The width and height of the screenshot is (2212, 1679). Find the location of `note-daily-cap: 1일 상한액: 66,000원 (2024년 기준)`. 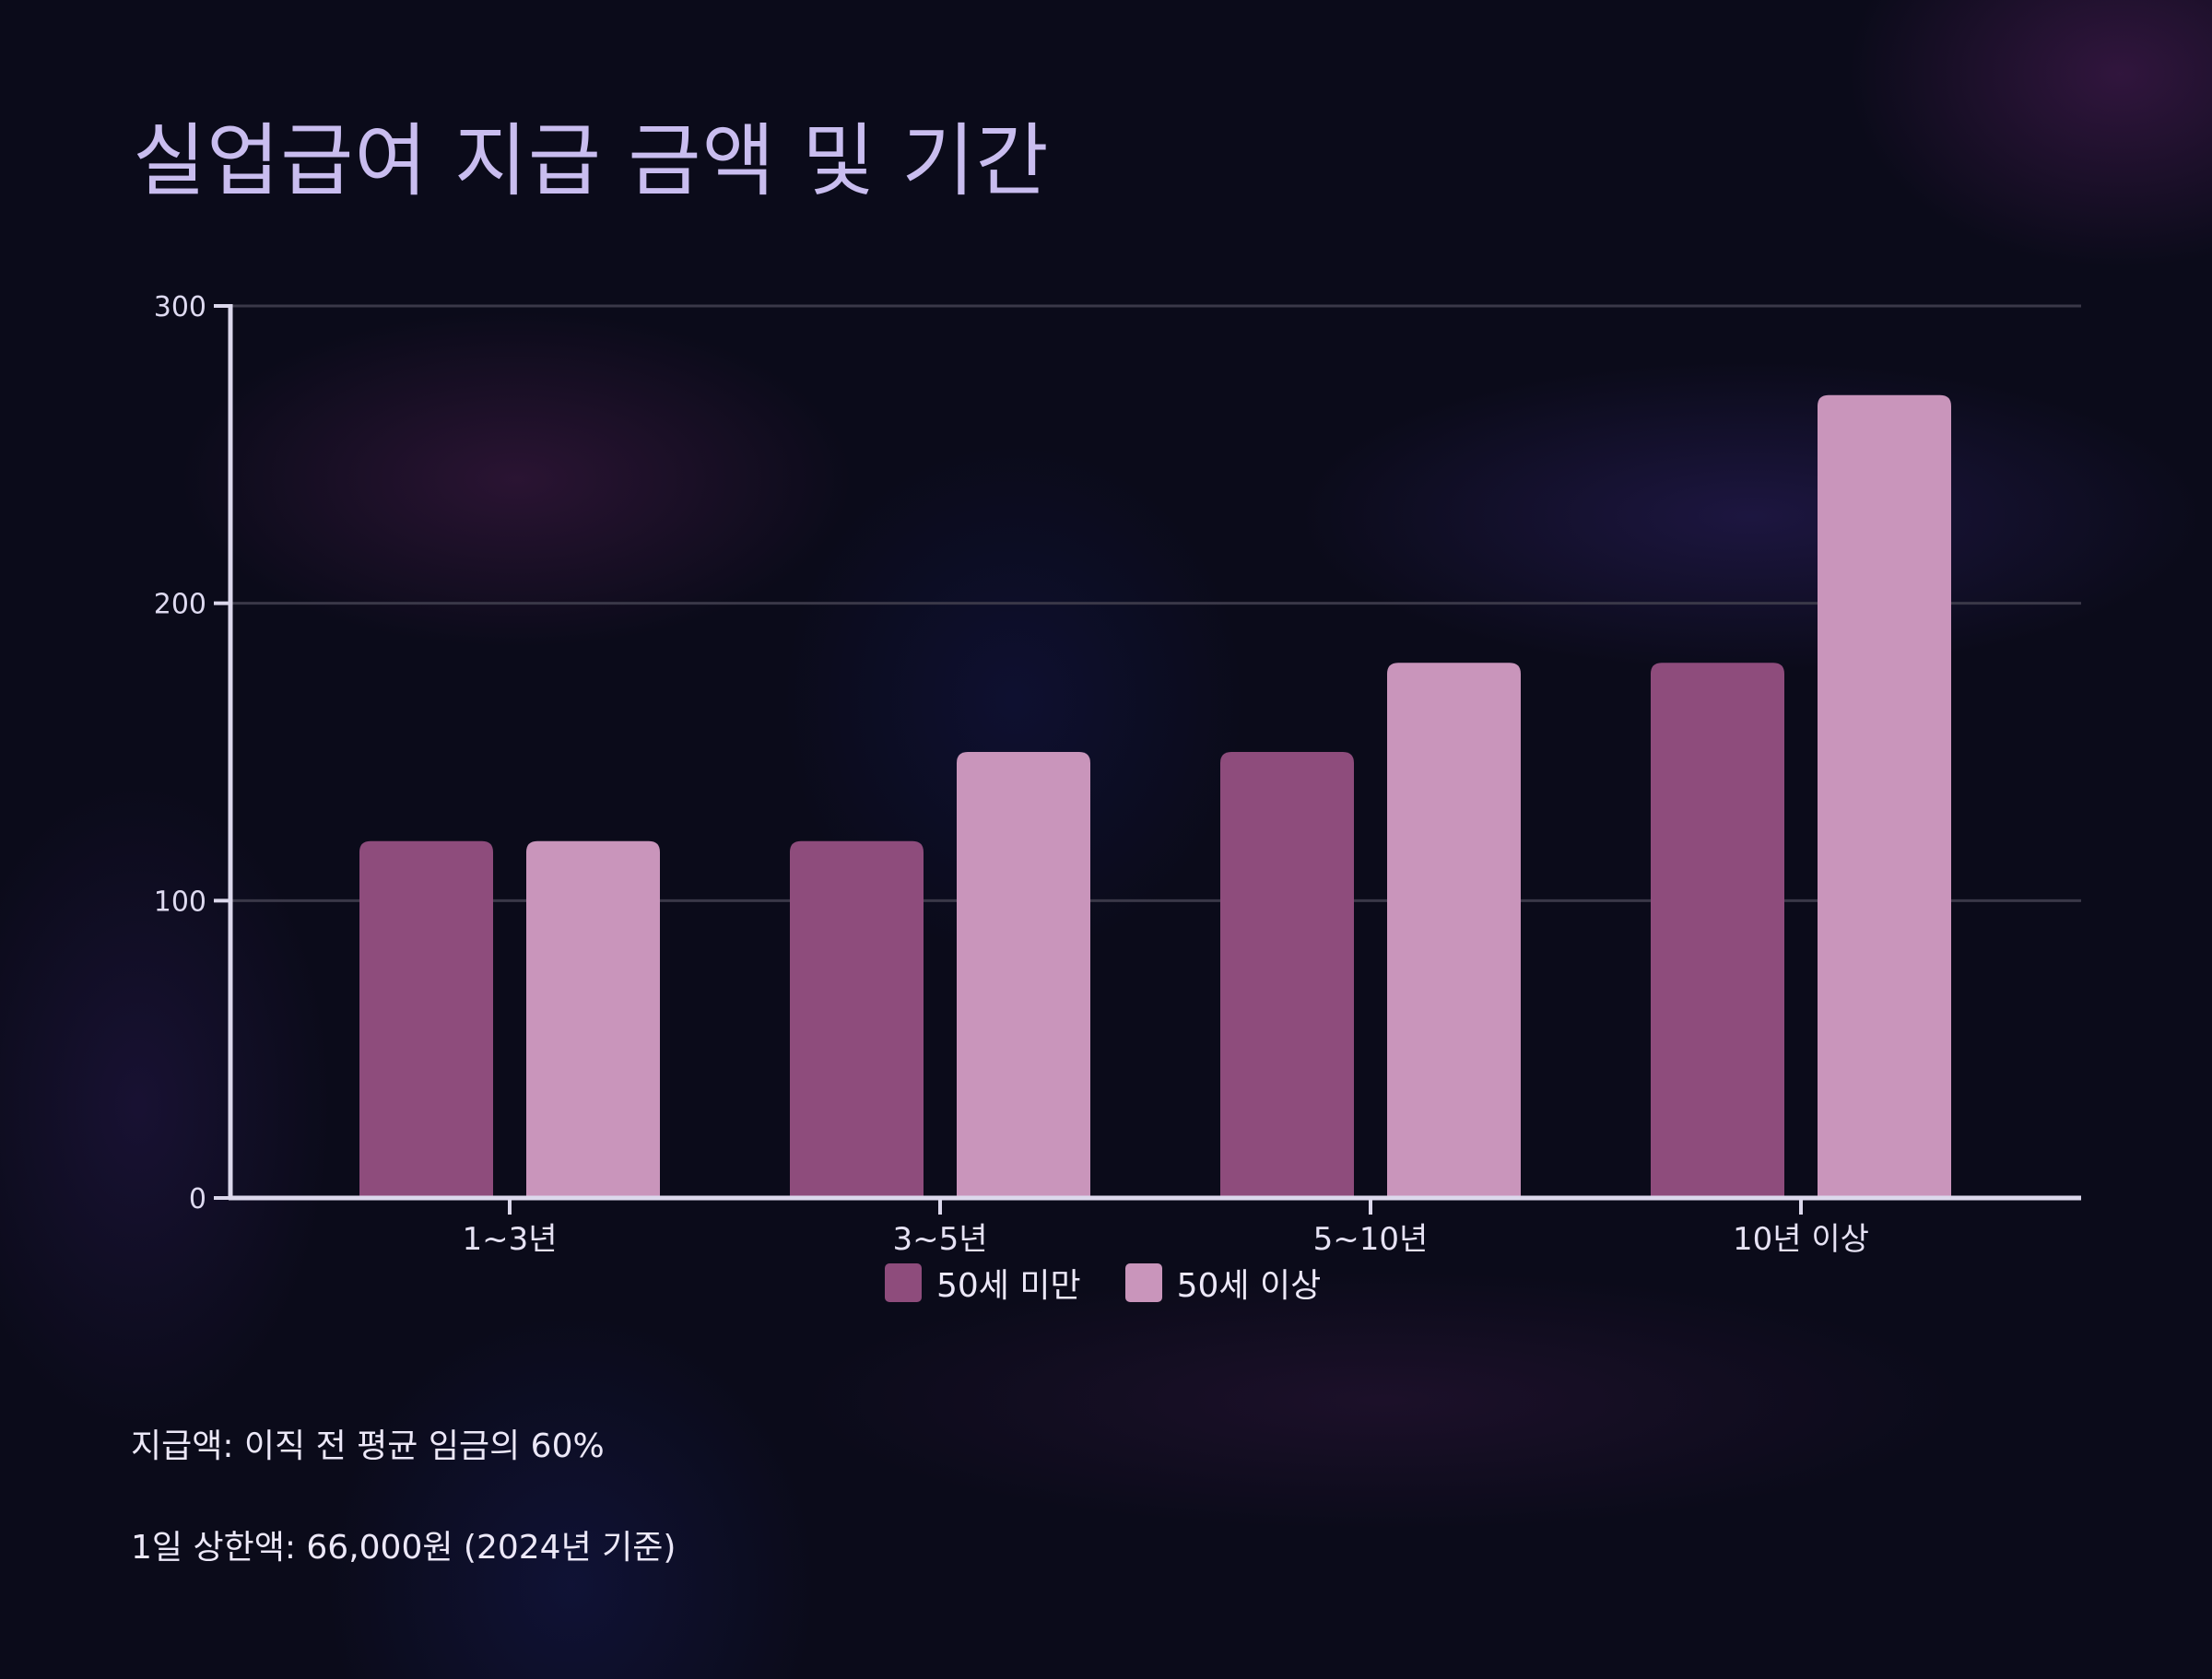

note-daily-cap: 1일 상한액: 66,000원 (2024년 기준) is located at coordinates (404, 1548).